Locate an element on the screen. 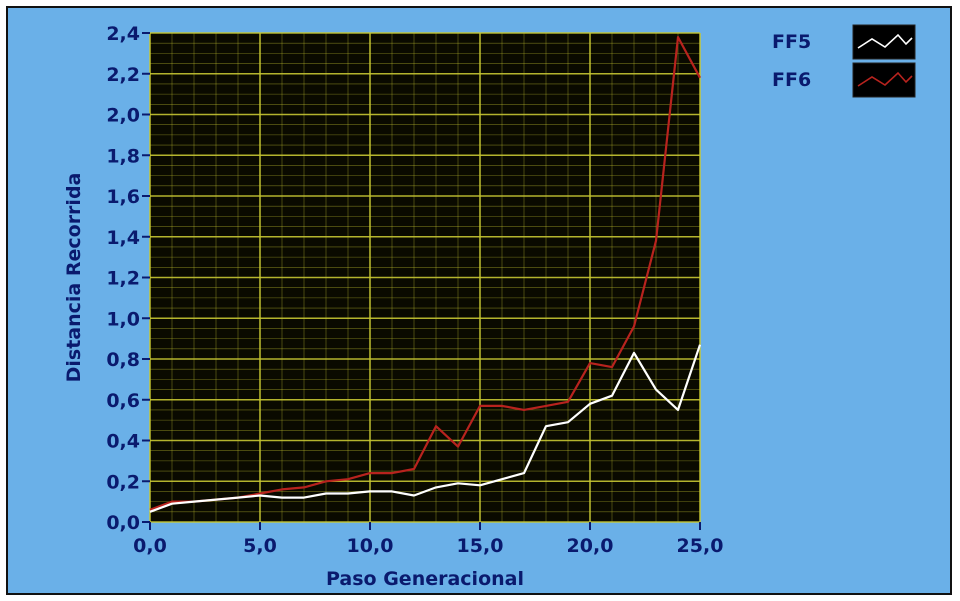 The height and width of the screenshot is (601, 960). y-tick-label: 1,8 is located at coordinates (123, 156).